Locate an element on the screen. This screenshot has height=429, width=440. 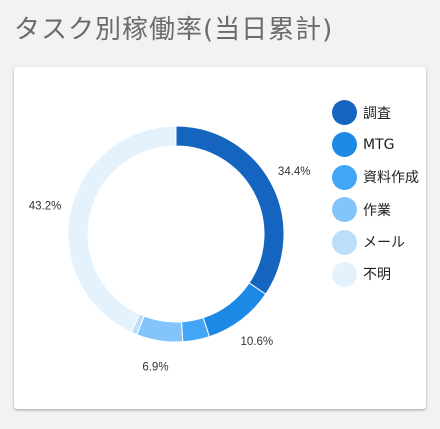
legend-item: 資料作成 is located at coordinates (375, 177).